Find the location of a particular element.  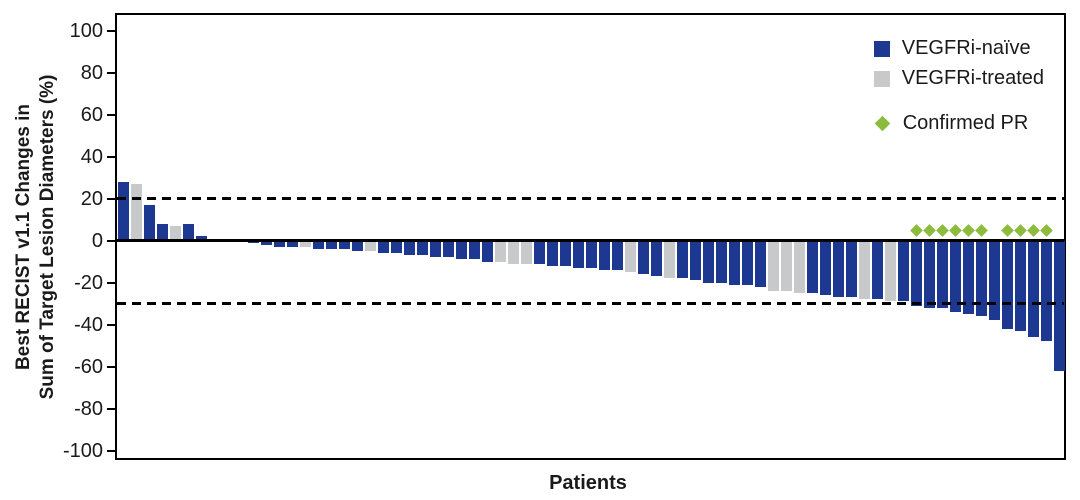

legend-label: VEGFRi-naïve is located at coordinates (966, 48).